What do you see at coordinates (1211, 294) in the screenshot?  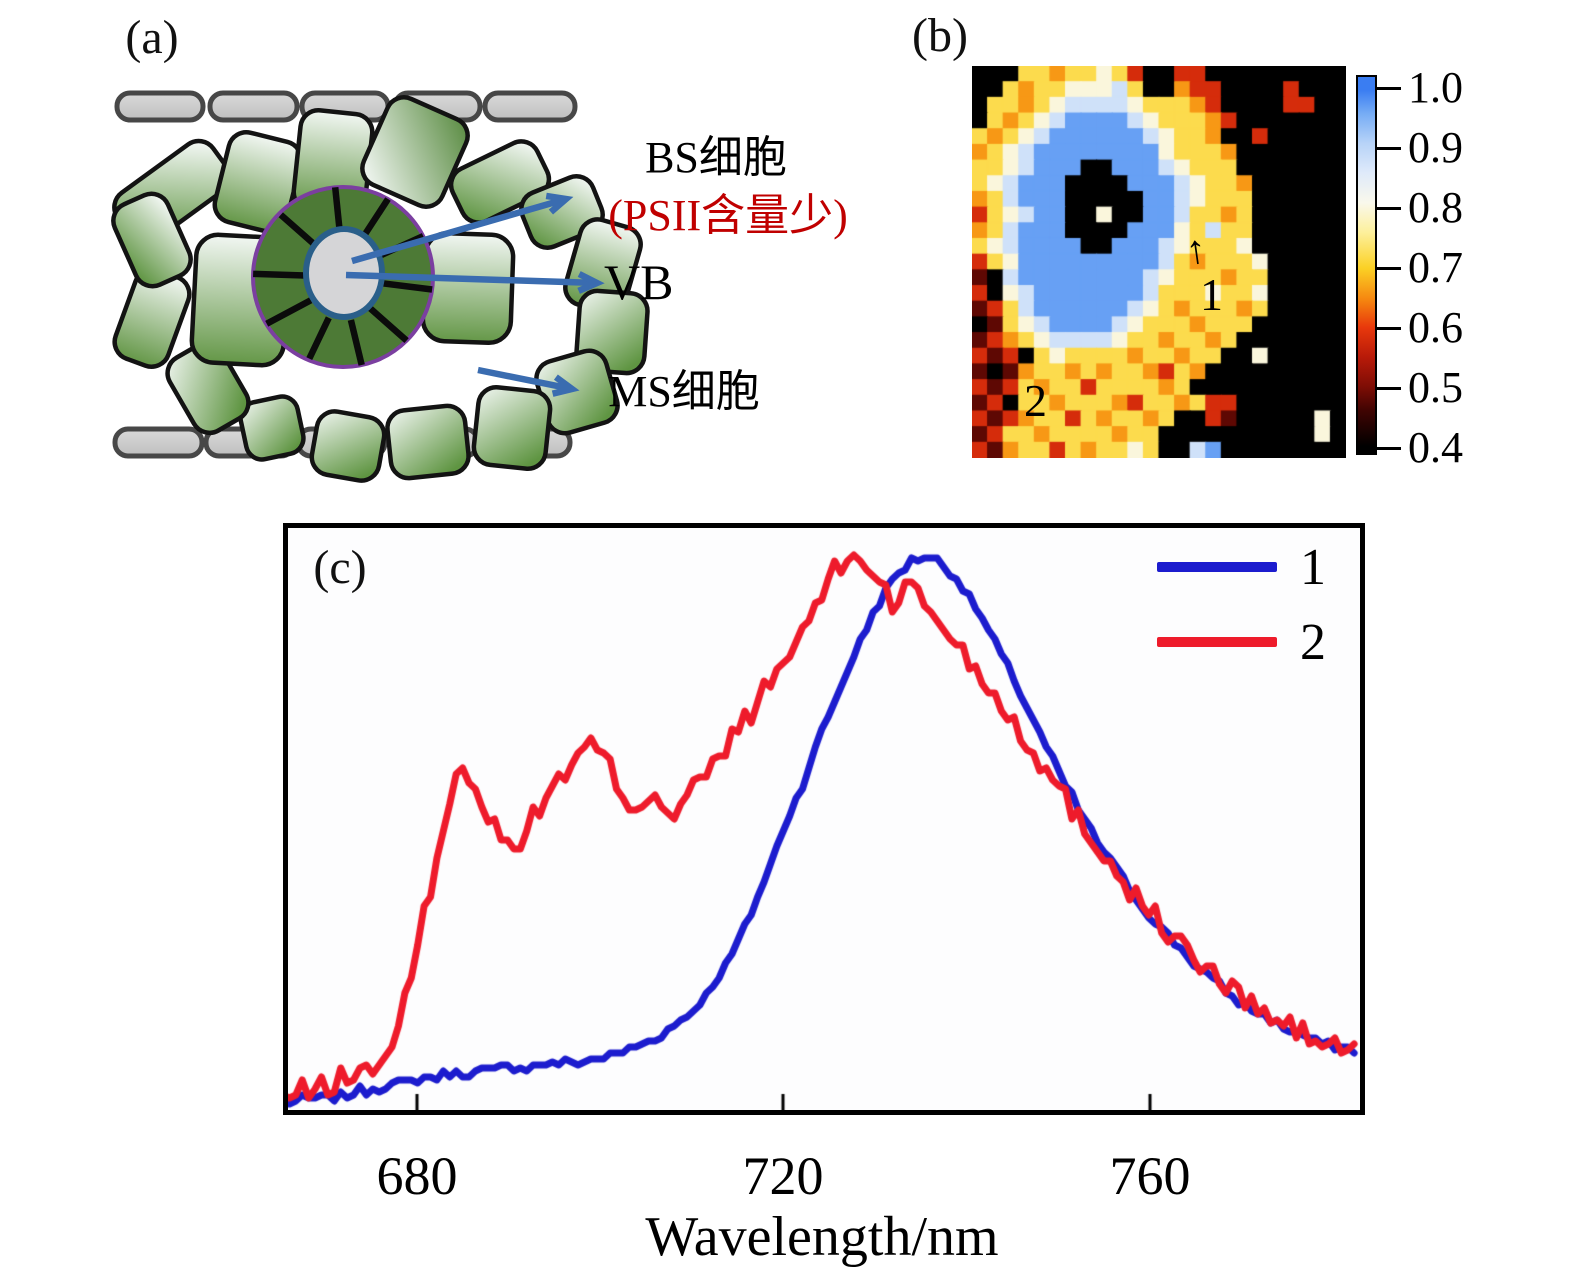 I see `heatmap-marker-1: 1` at bounding box center [1211, 294].